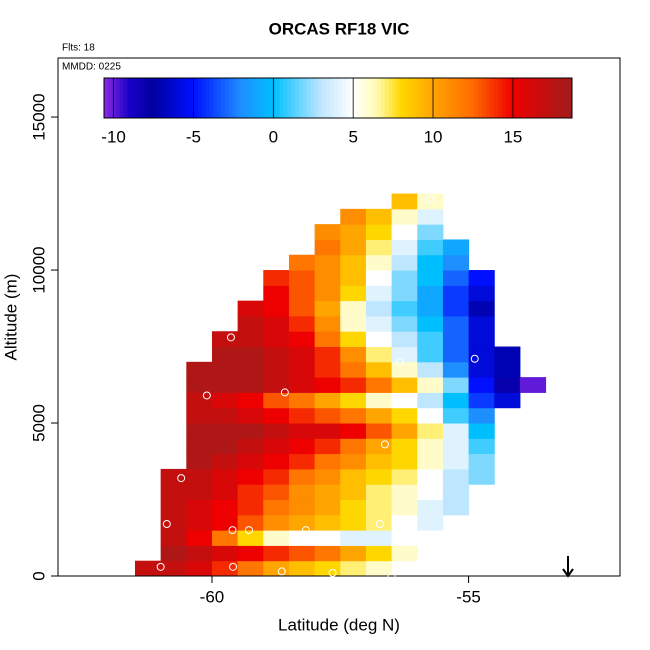 The width and height of the screenshot is (650, 650). Describe the element at coordinates (568, 567) in the screenshot. I see `arrow` at that location.